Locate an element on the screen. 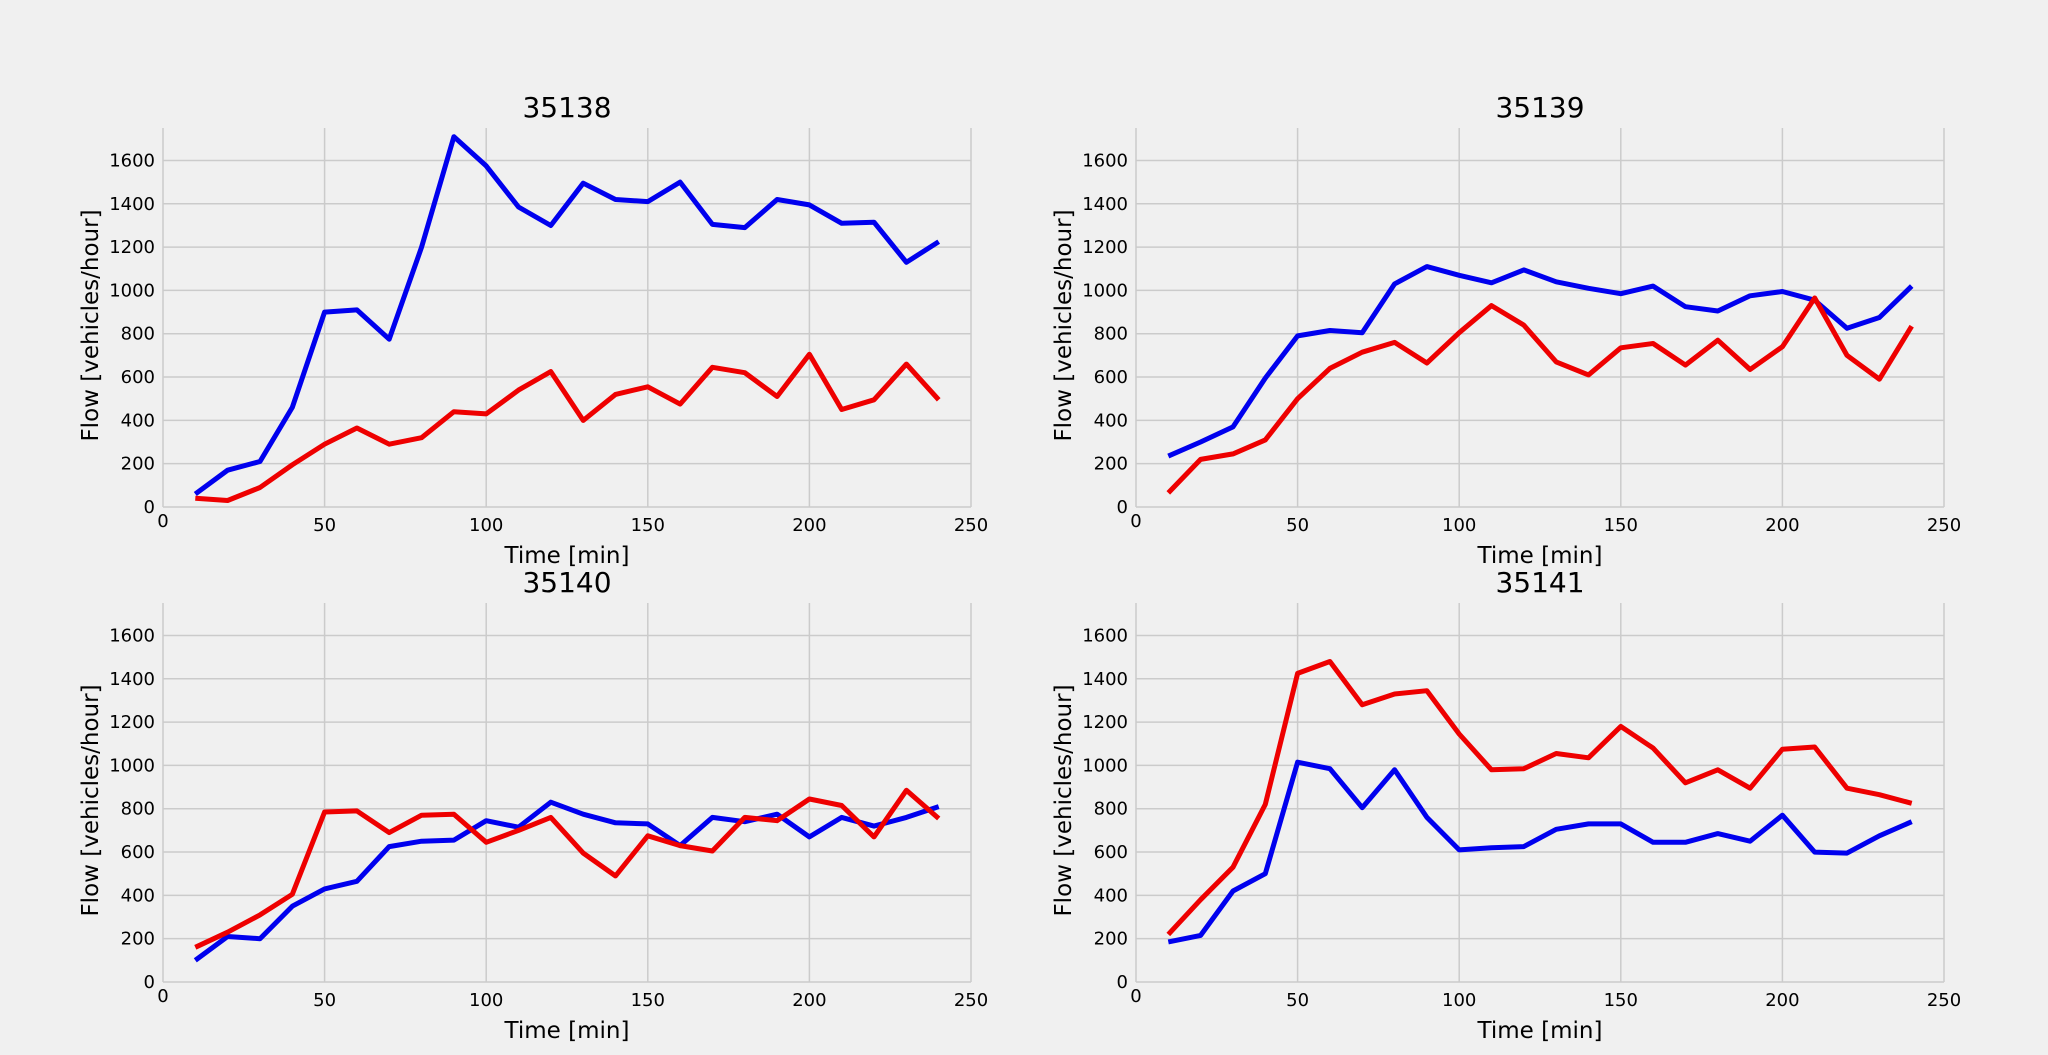 The width and height of the screenshot is (2048, 1055). chart-1-title: 35138 is located at coordinates (566, 107).